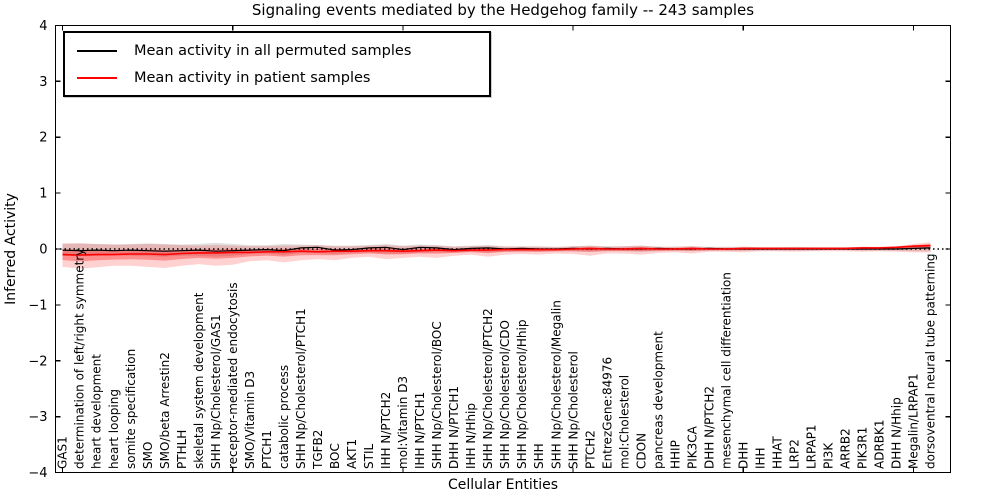 This screenshot has width=1000, height=500. Describe the element at coordinates (43, 82) in the screenshot. I see `y-tick-label: 3` at that location.